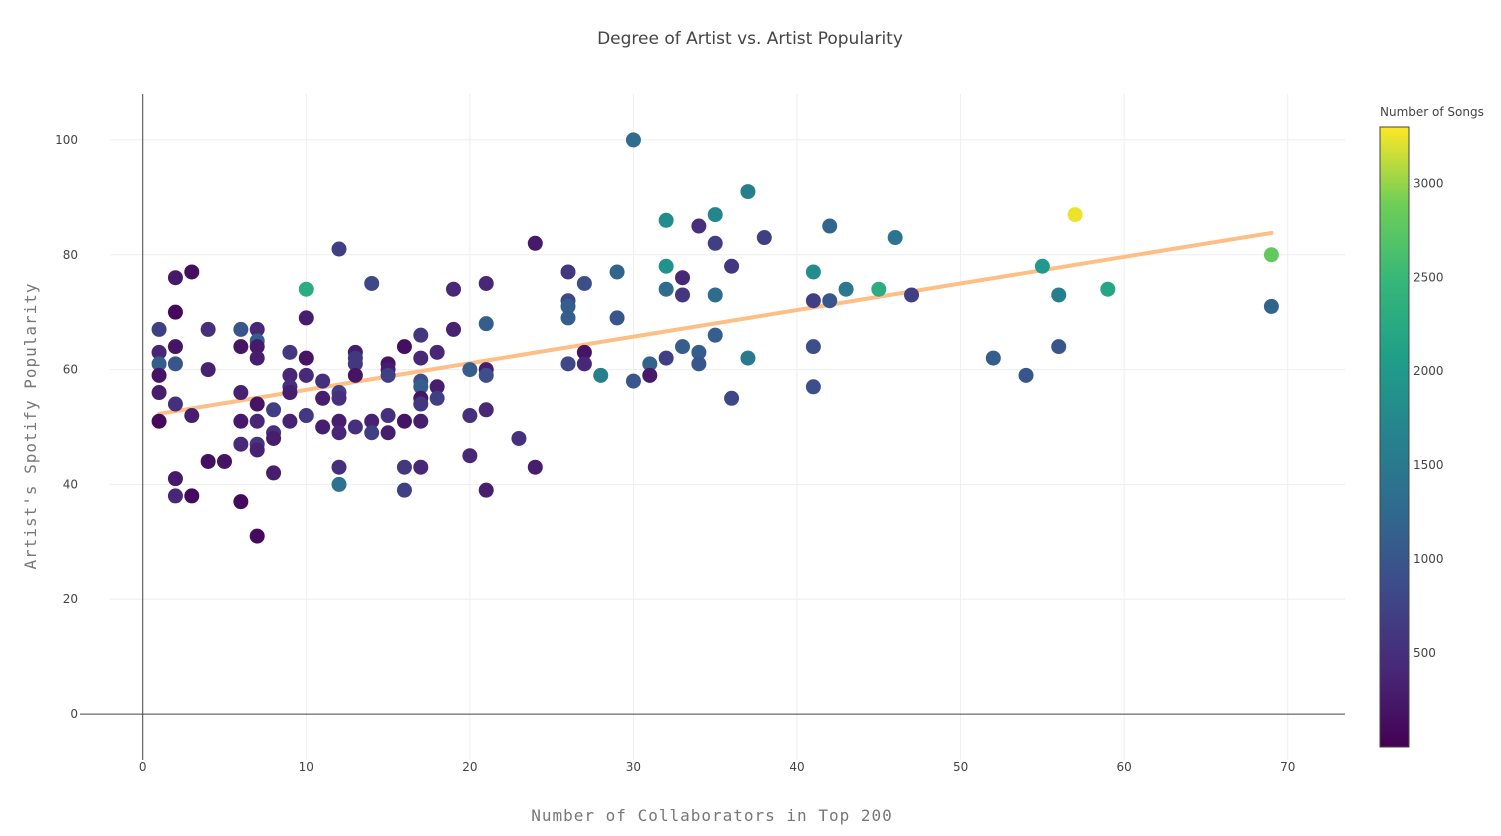  Describe the element at coordinates (1428, 465) in the screenshot. I see `colorbar-tick-label: 1500` at that location.